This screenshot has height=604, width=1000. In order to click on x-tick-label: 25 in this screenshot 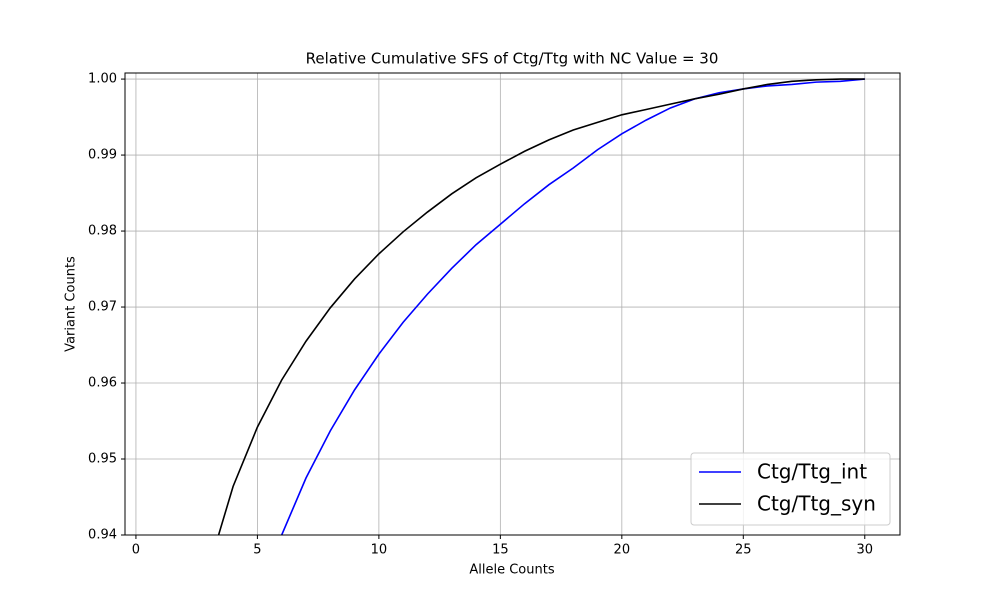, I will do `click(743, 550)`.